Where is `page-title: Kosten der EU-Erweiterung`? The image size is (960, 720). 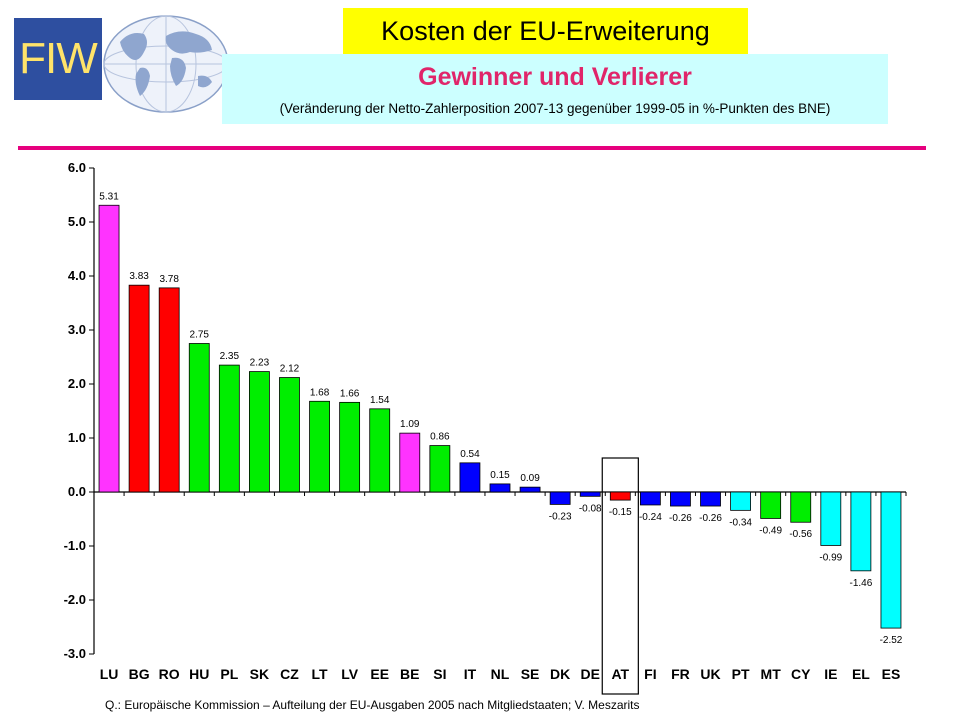 page-title: Kosten der EU-Erweiterung is located at coordinates (545, 31).